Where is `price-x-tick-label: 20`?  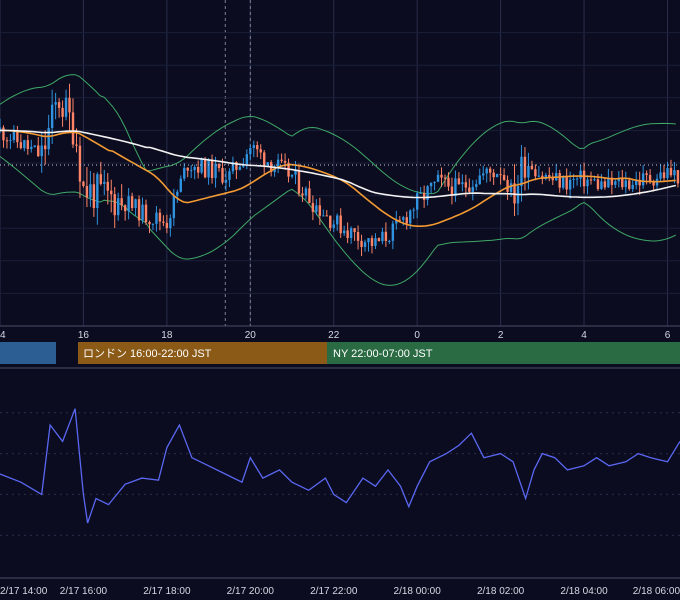
price-x-tick-label: 20 is located at coordinates (251, 335).